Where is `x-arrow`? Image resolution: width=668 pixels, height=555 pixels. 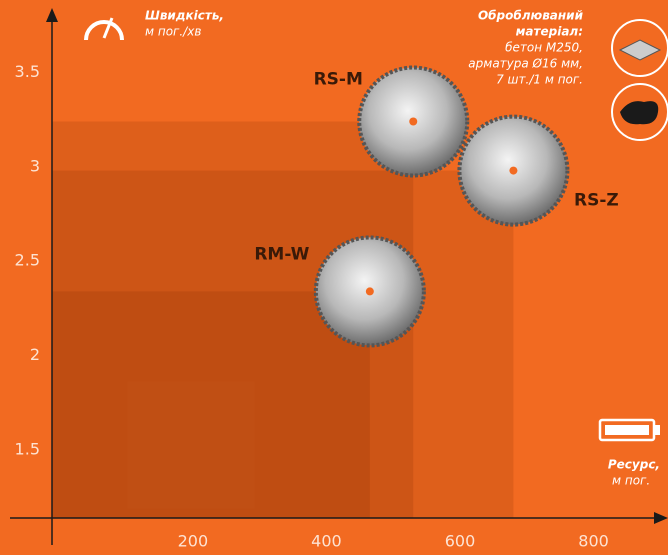
x-arrow is located at coordinates (661, 518).